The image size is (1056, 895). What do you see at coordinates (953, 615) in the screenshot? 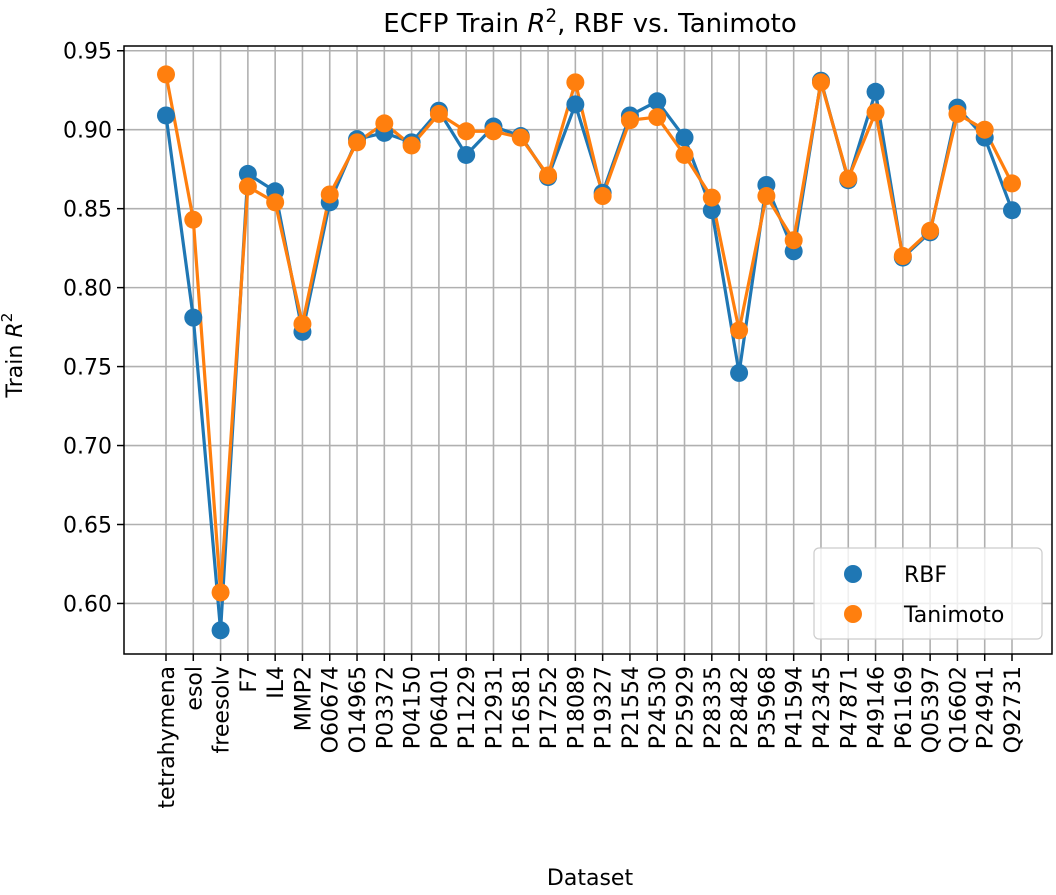
I see `legend-label-tanimoto: Tanimoto` at bounding box center [953, 615].